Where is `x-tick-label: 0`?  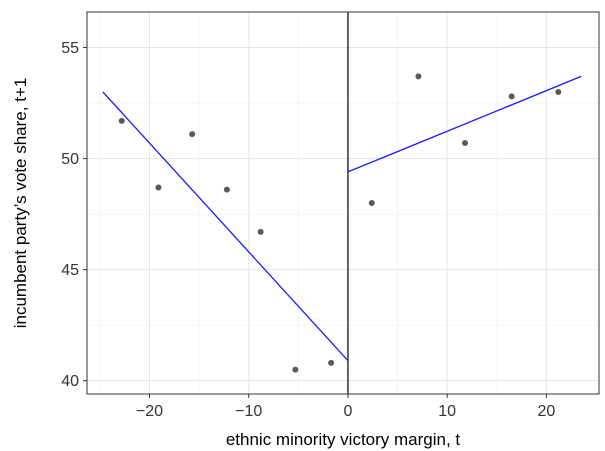 x-tick-label: 0 is located at coordinates (348, 411).